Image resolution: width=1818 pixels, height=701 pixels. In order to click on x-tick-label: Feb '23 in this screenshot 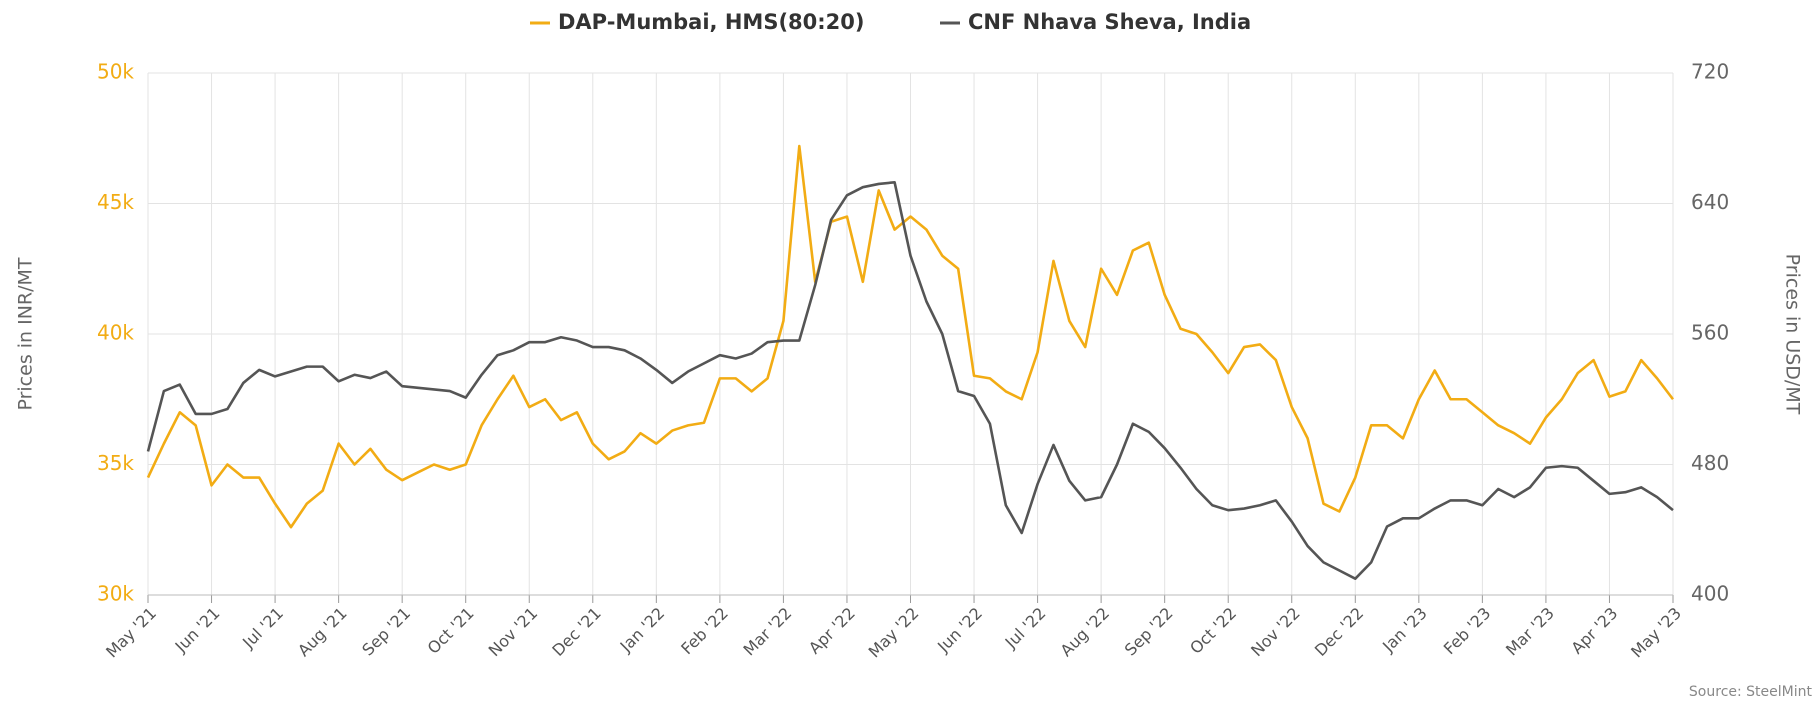, I will do `click(1467, 631)`.